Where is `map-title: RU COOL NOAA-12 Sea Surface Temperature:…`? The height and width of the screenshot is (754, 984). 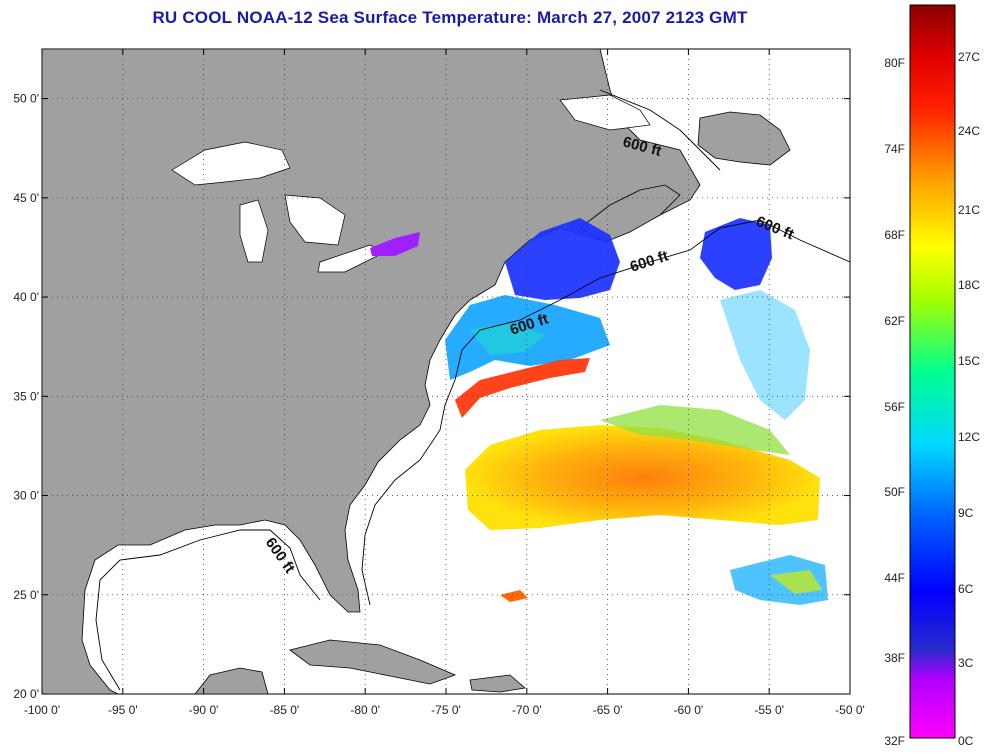 map-title: RU COOL NOAA-12 Sea Surface Temperature:… is located at coordinates (450, 17).